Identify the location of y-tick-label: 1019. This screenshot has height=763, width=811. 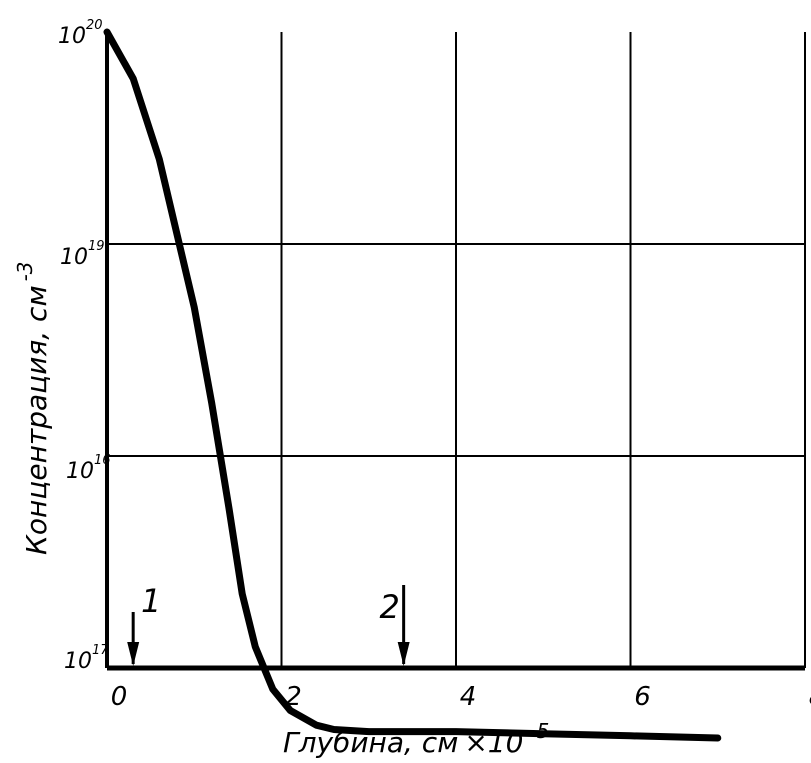
(82, 254).